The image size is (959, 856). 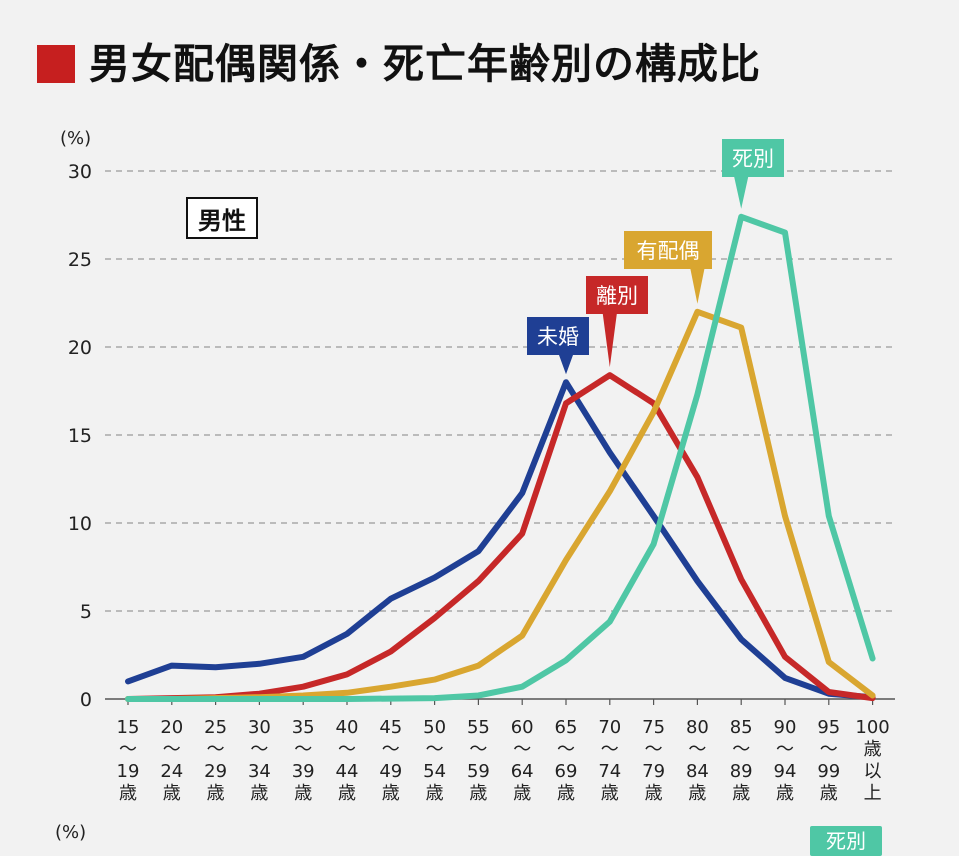 What do you see at coordinates (434, 727) in the screenshot?
I see `x-tick-label-line: 50` at bounding box center [434, 727].